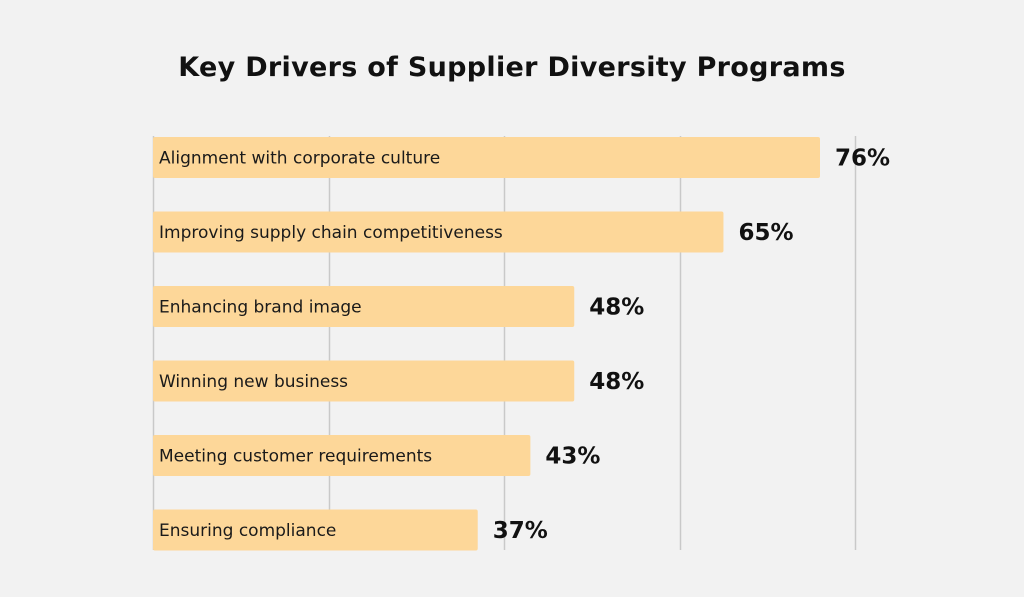 The width and height of the screenshot is (1024, 597). What do you see at coordinates (331, 233) in the screenshot?
I see `bar-category-label: Improving supply chain competitiveness` at bounding box center [331, 233].